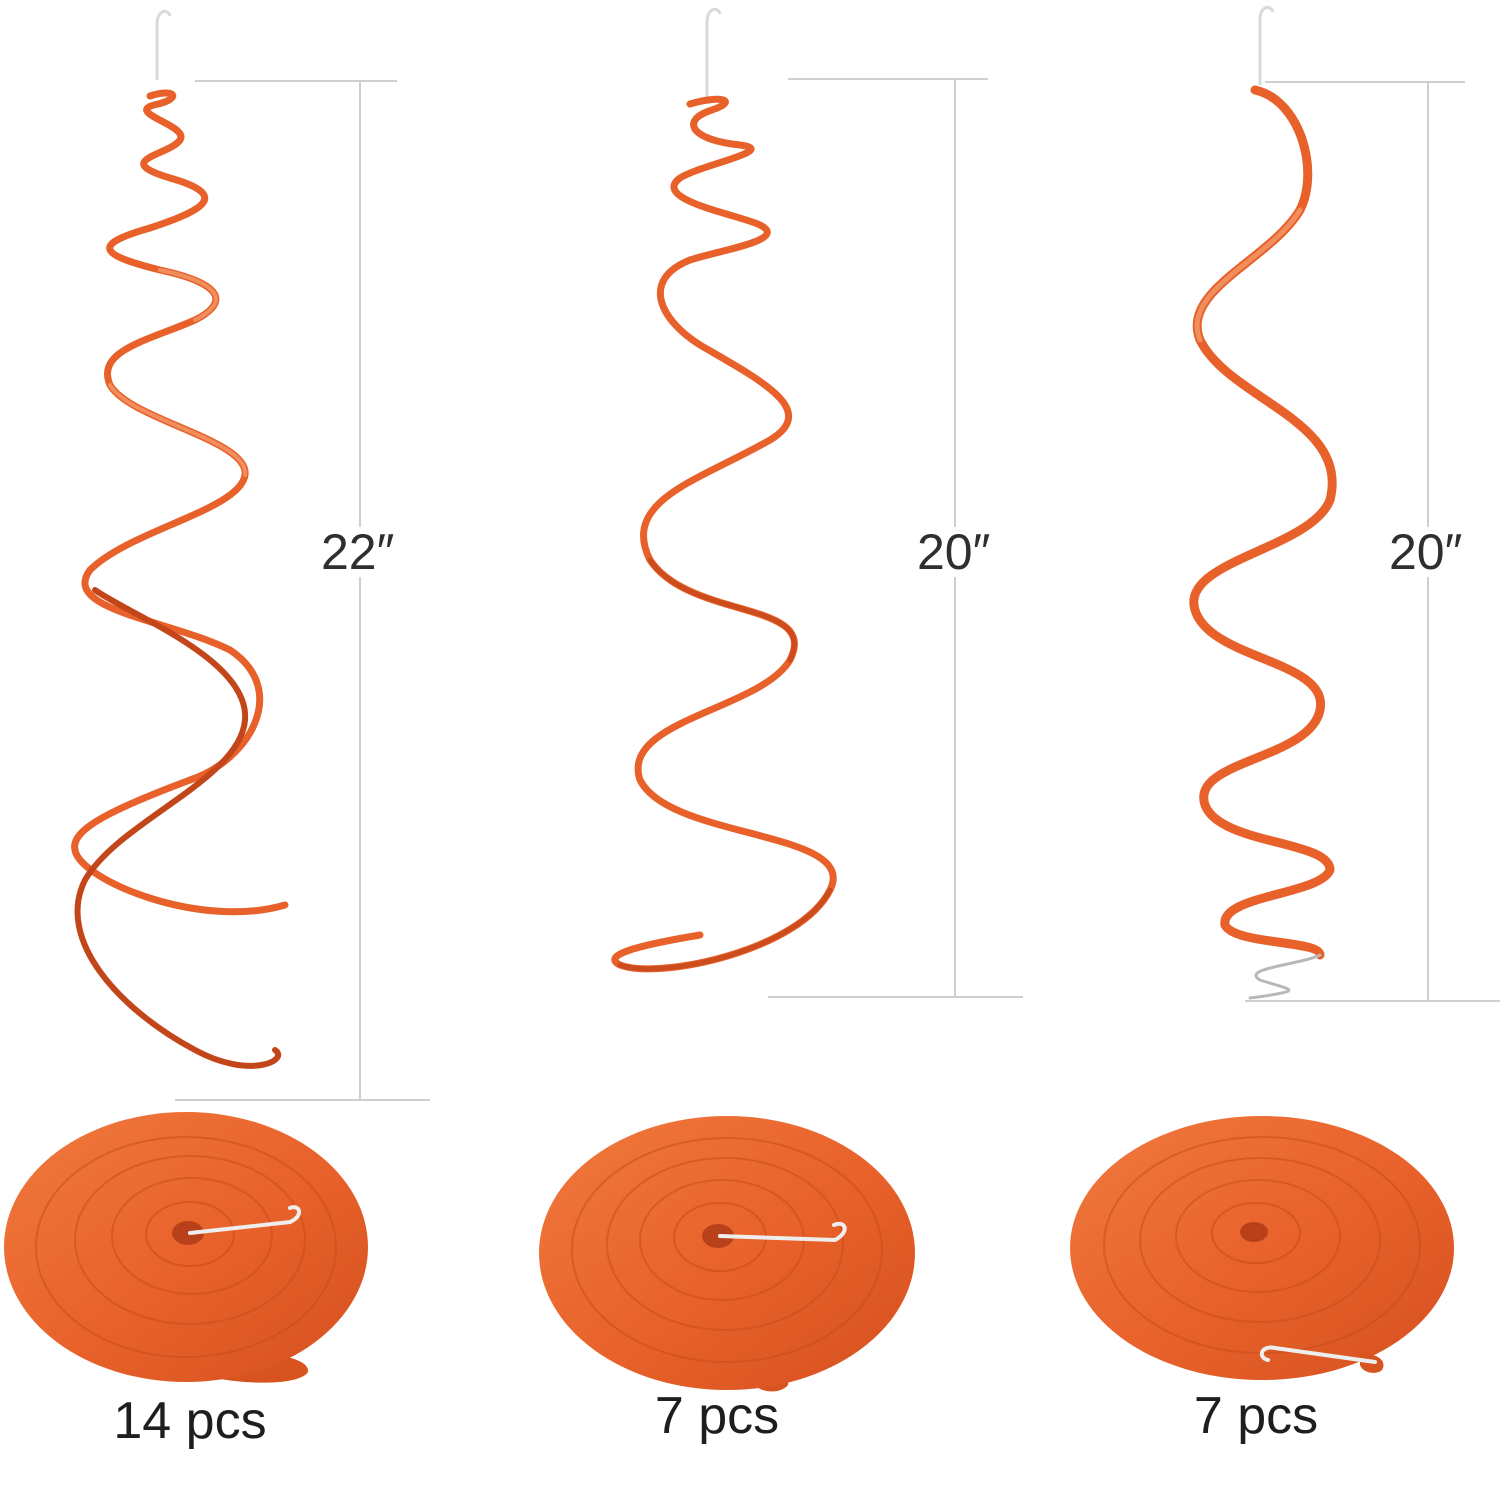  Describe the element at coordinates (1285, 976) in the screenshot. I see `swirl-tail` at that location.